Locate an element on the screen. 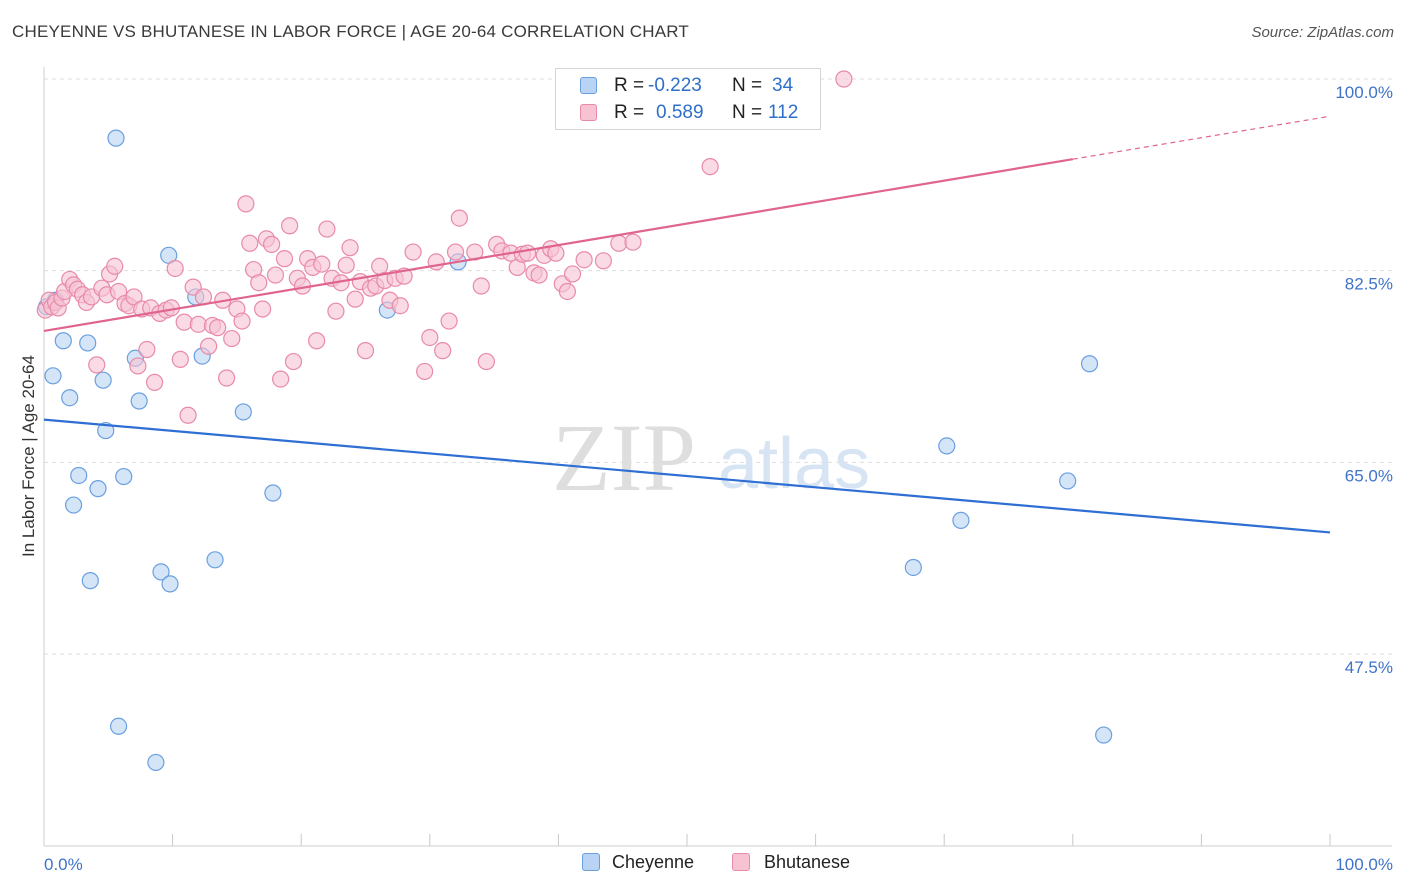 The width and height of the screenshot is (1406, 892). legend-r-value: -0.223 is located at coordinates (675, 85).